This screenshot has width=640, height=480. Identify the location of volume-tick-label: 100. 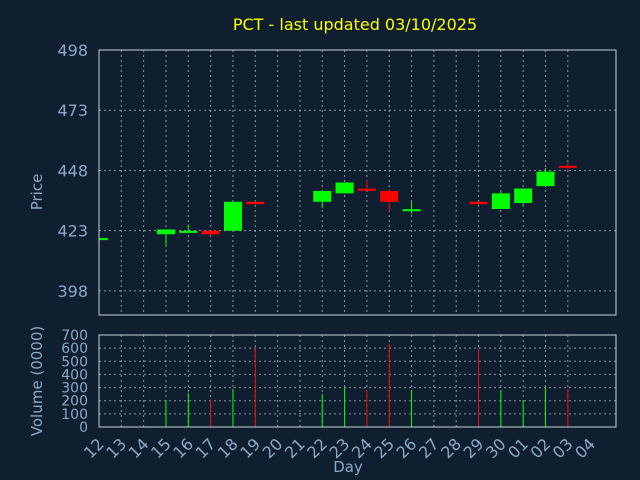
(74, 415).